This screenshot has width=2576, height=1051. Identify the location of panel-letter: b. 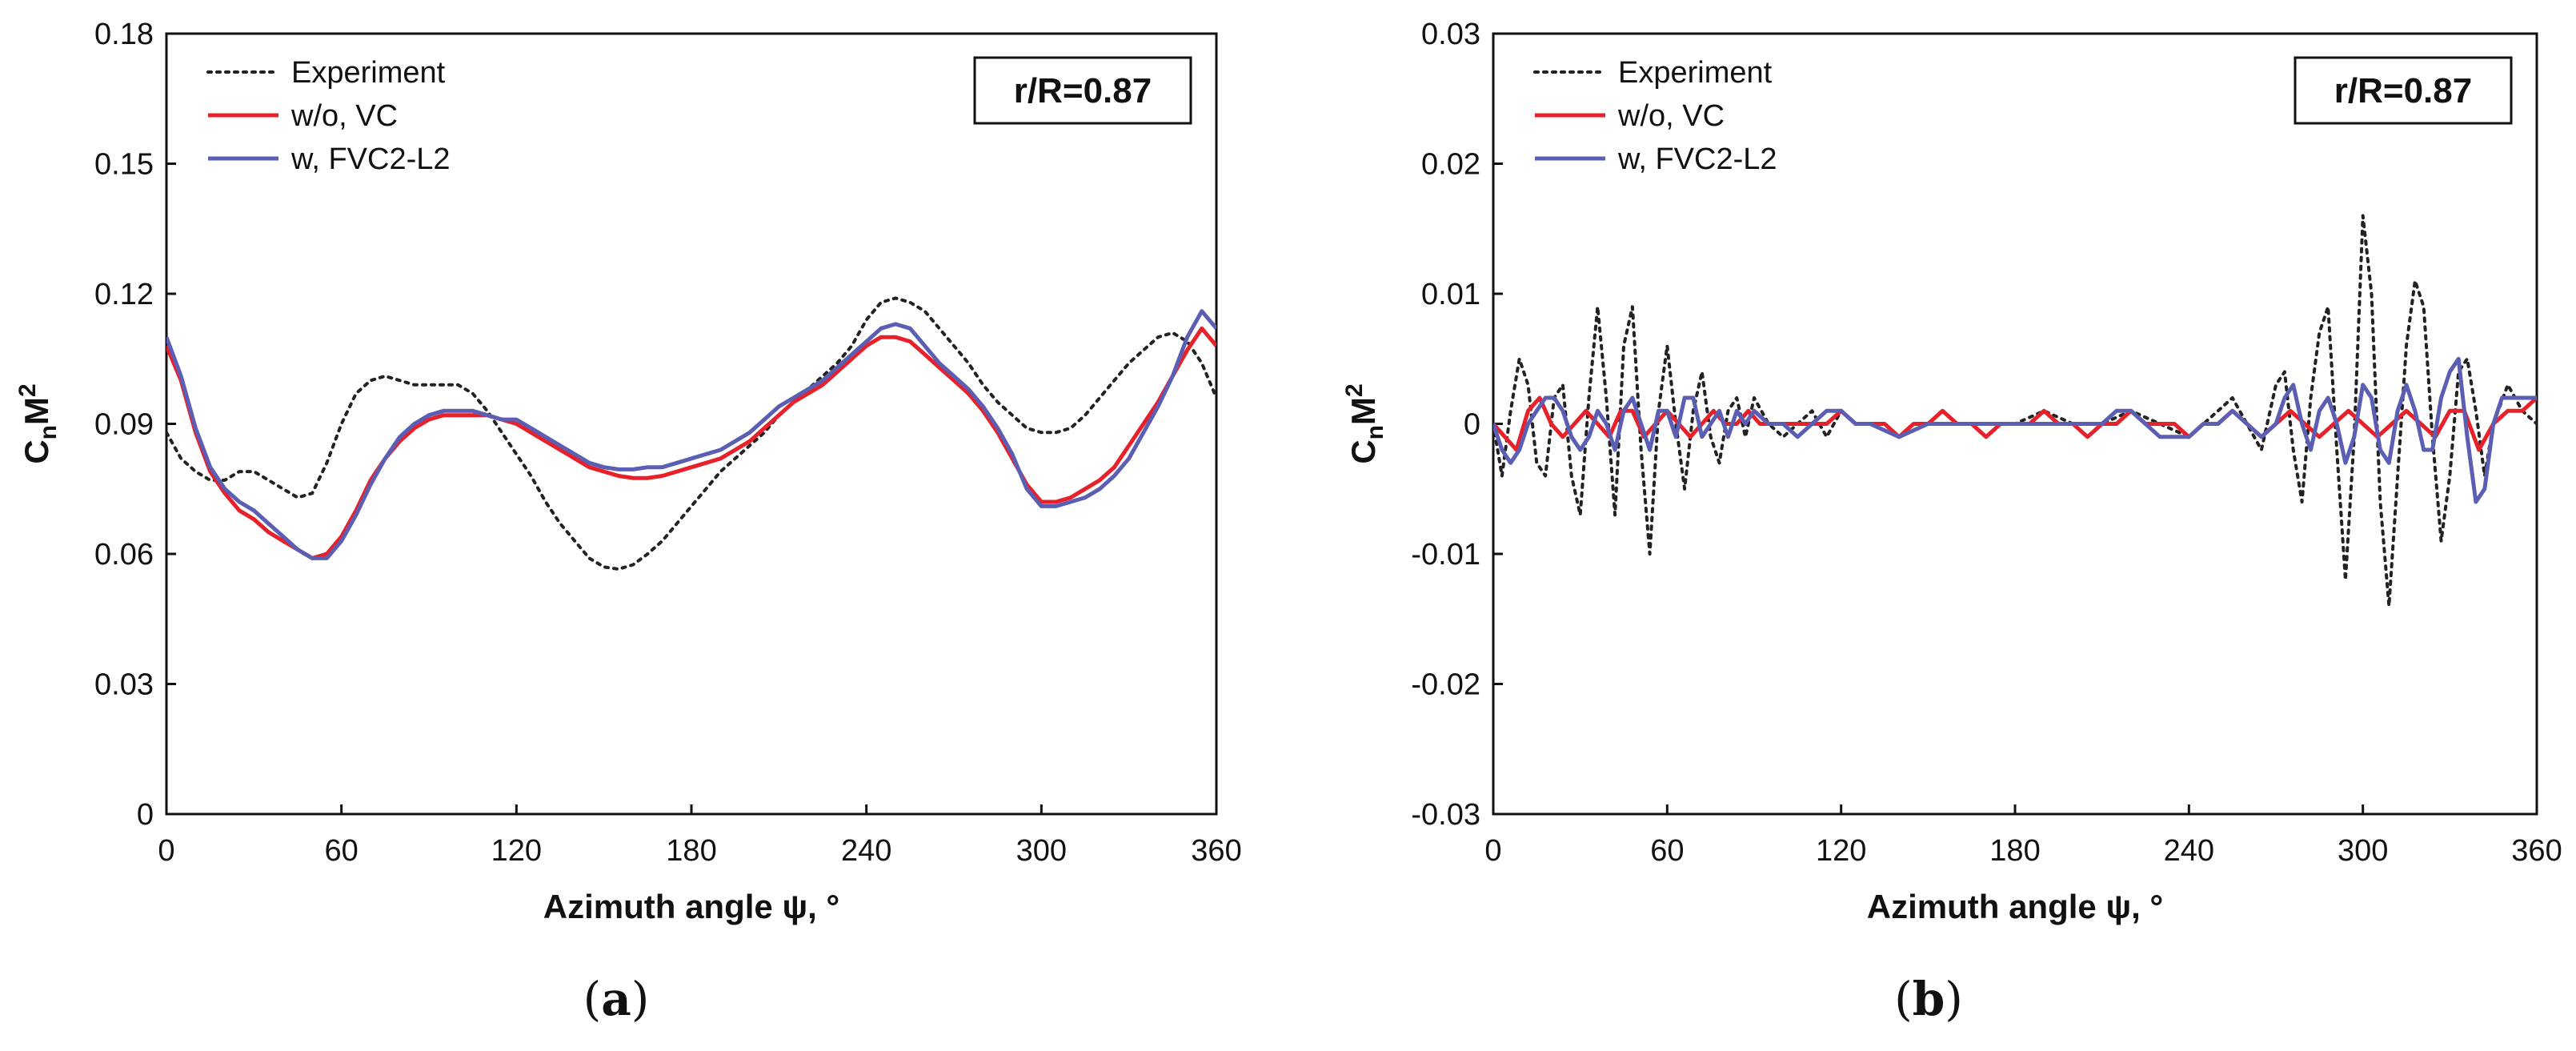
(1929, 999).